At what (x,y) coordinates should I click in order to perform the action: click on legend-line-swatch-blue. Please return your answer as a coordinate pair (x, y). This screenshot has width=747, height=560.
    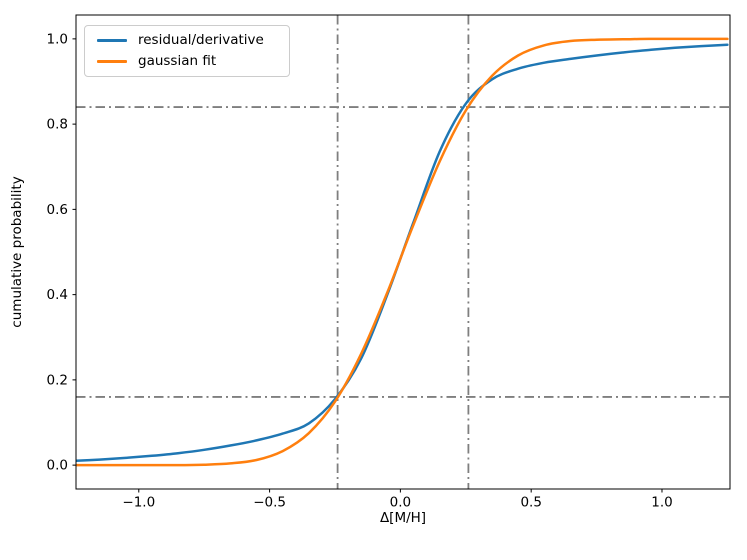
    Looking at the image, I should click on (112, 41).